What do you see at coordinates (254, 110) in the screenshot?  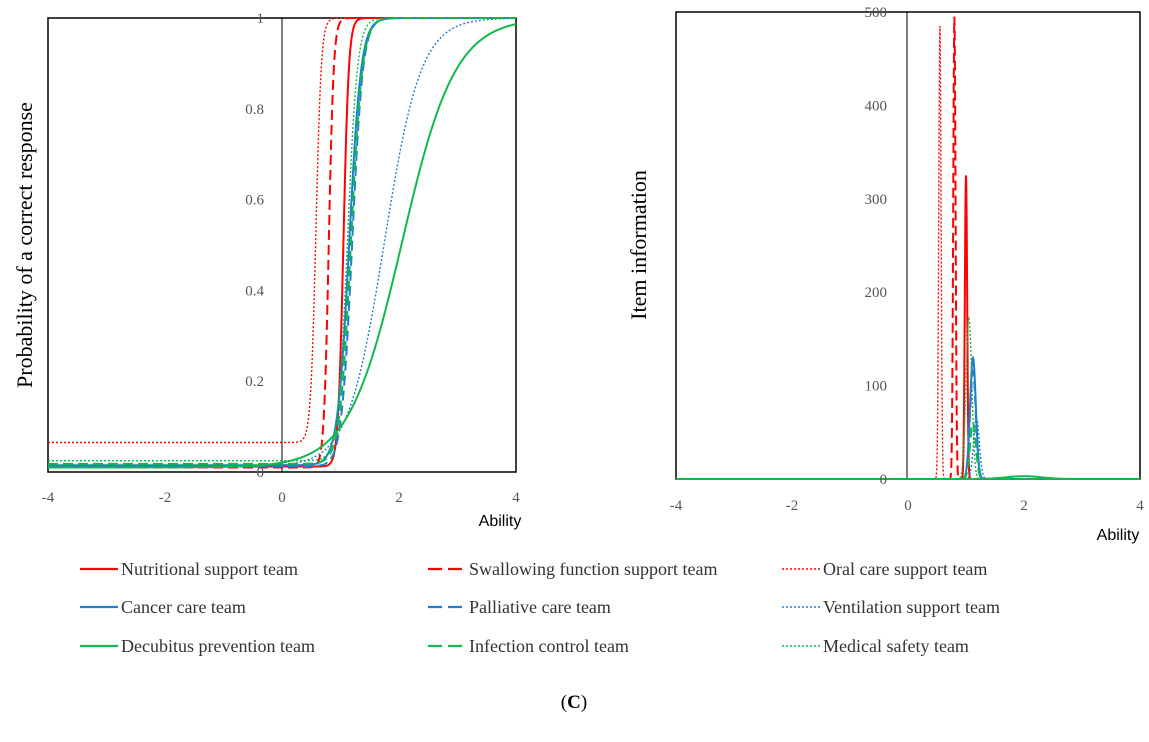 I see `icc-y-tick-label: 0.8` at bounding box center [254, 110].